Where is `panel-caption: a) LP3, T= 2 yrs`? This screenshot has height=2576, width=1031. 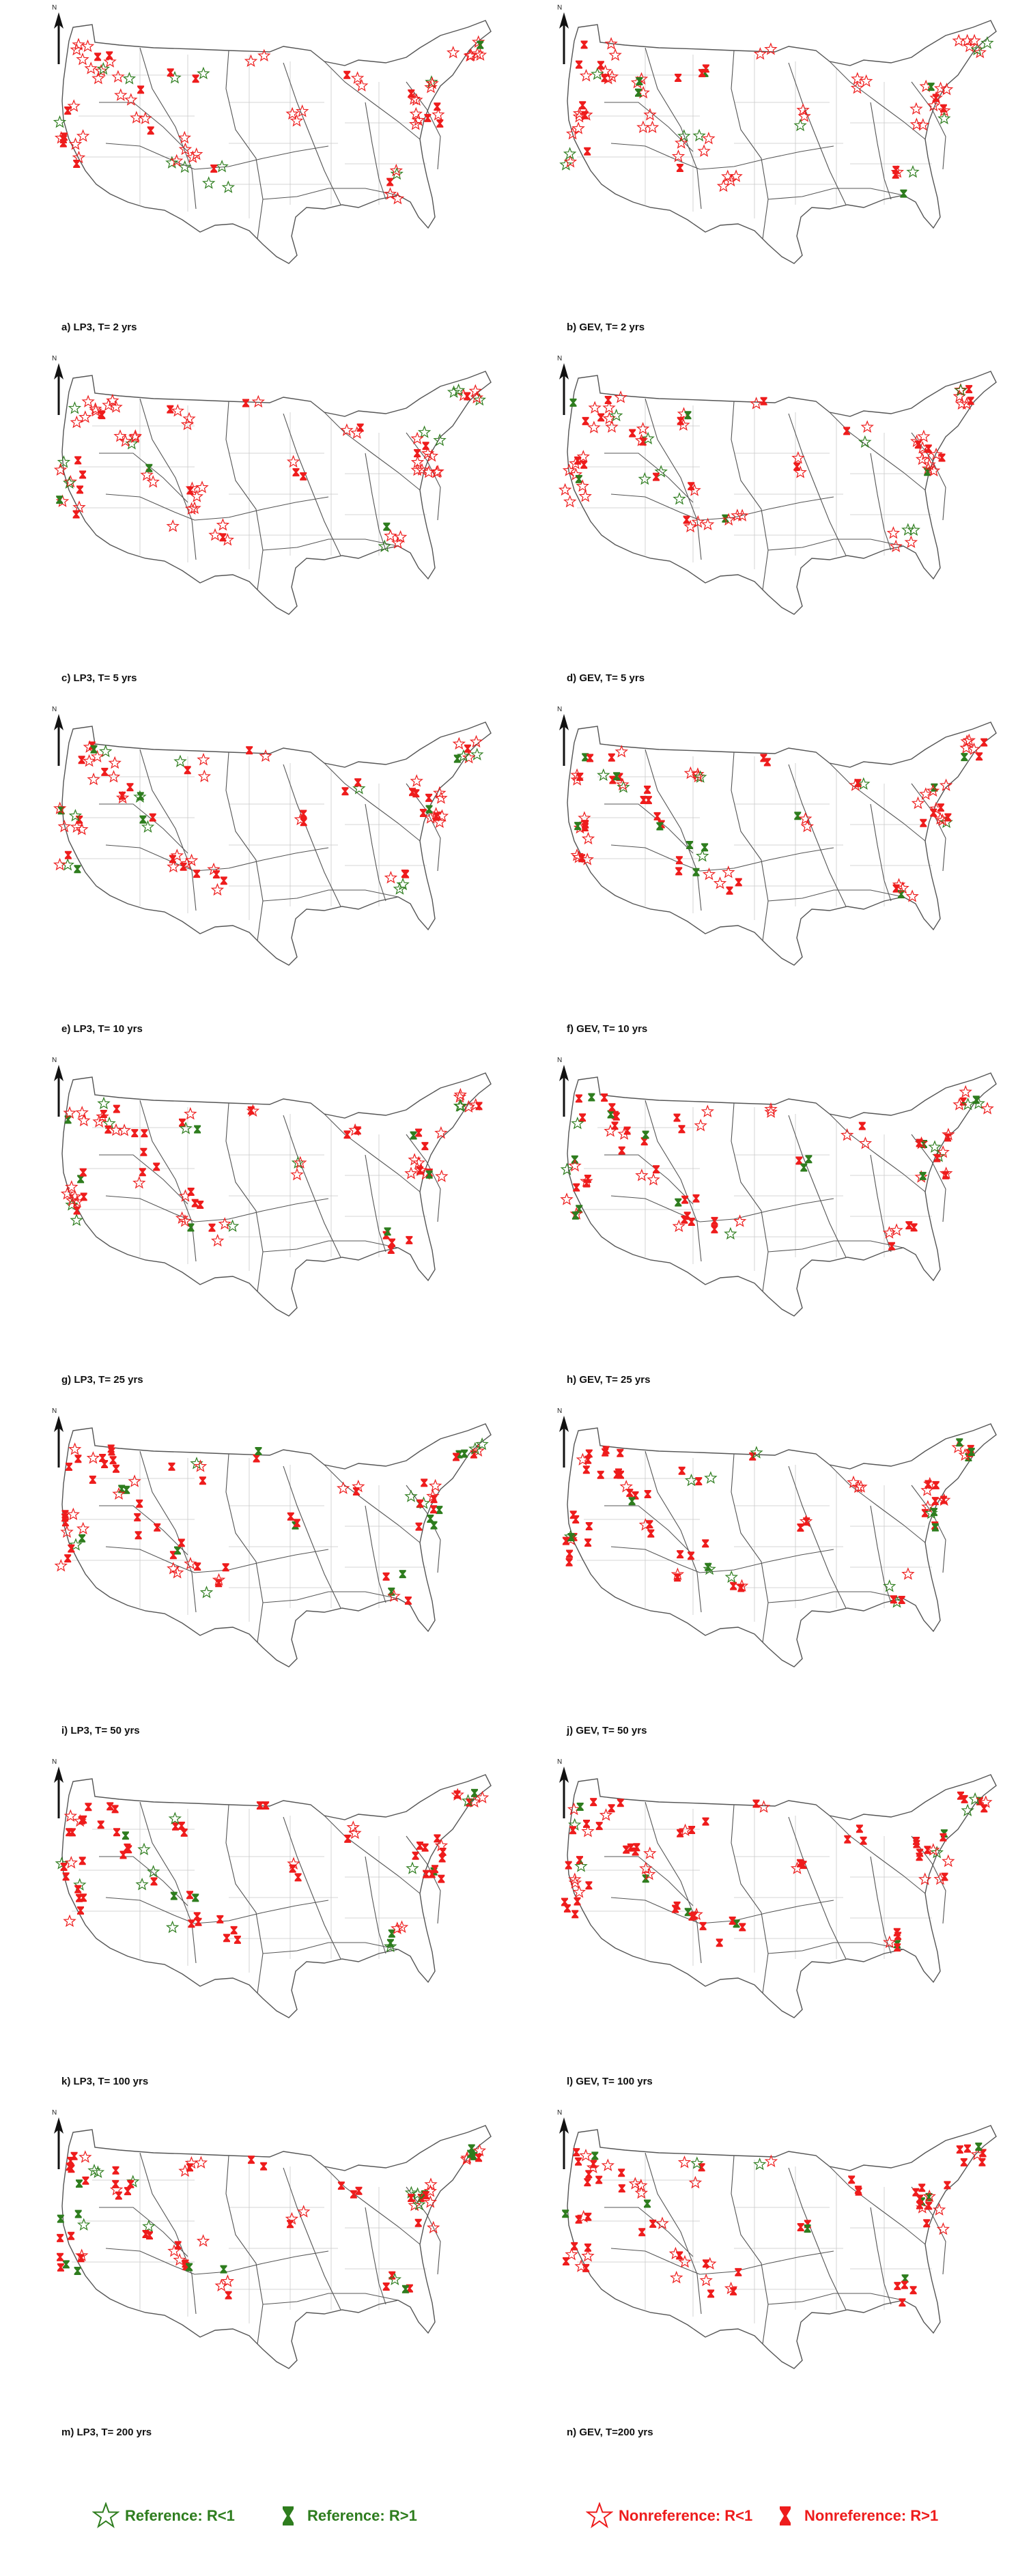
panel-caption: a) LP3, T= 2 yrs is located at coordinates (99, 327).